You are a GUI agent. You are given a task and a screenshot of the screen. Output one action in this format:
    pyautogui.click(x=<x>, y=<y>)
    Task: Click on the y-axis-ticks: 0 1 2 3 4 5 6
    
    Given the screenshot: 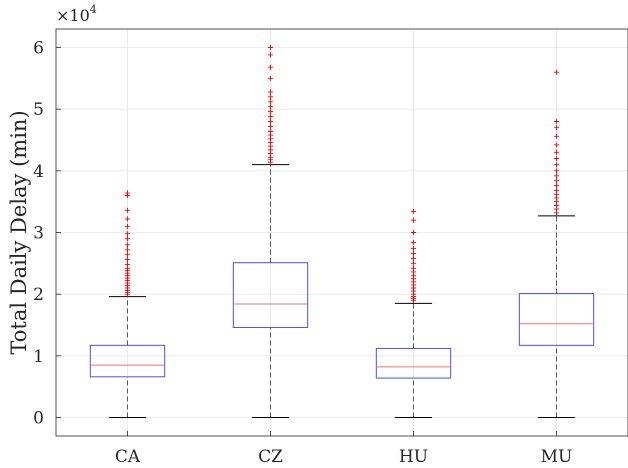 What is the action you would take?
    pyautogui.click(x=47, y=234)
    